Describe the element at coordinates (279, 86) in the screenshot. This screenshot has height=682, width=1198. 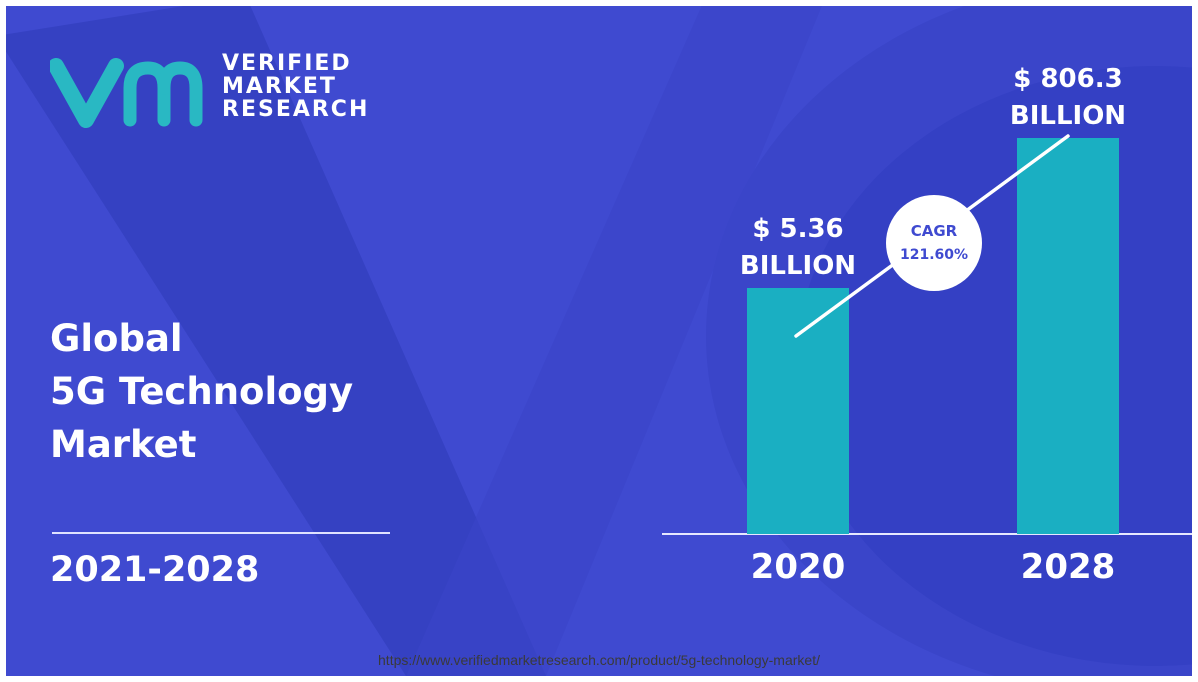
I see `brand-line-2: MARKET` at that location.